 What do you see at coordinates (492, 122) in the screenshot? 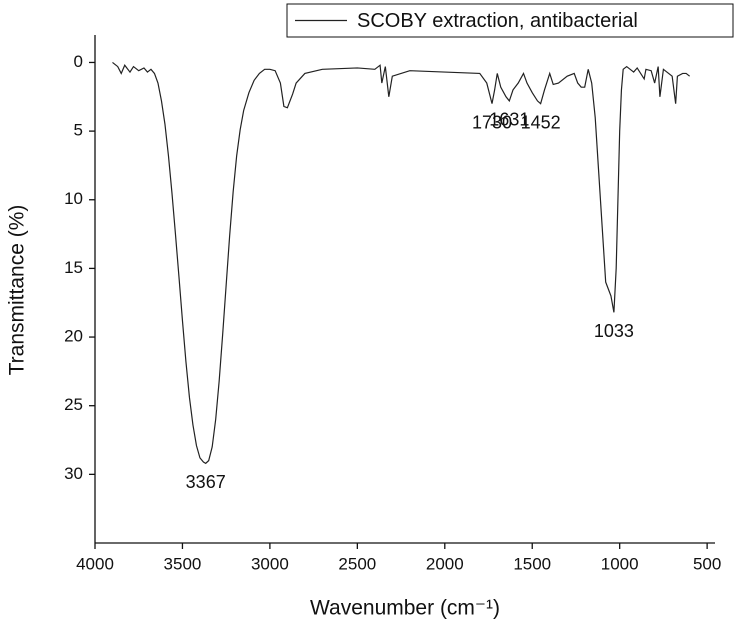
I see `peak-label: 1730` at bounding box center [492, 122].